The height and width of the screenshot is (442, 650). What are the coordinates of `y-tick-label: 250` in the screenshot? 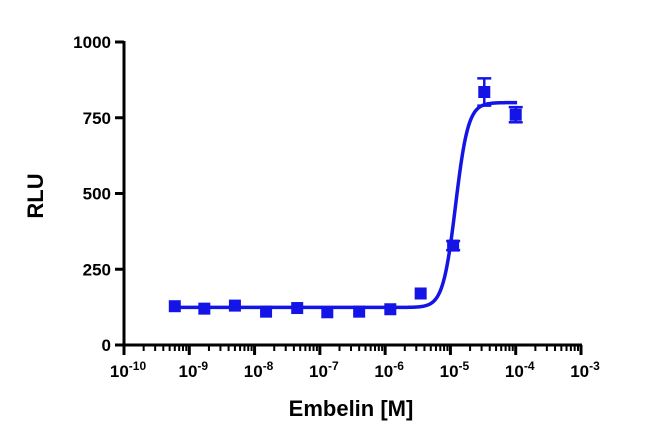 It's located at (97, 269).